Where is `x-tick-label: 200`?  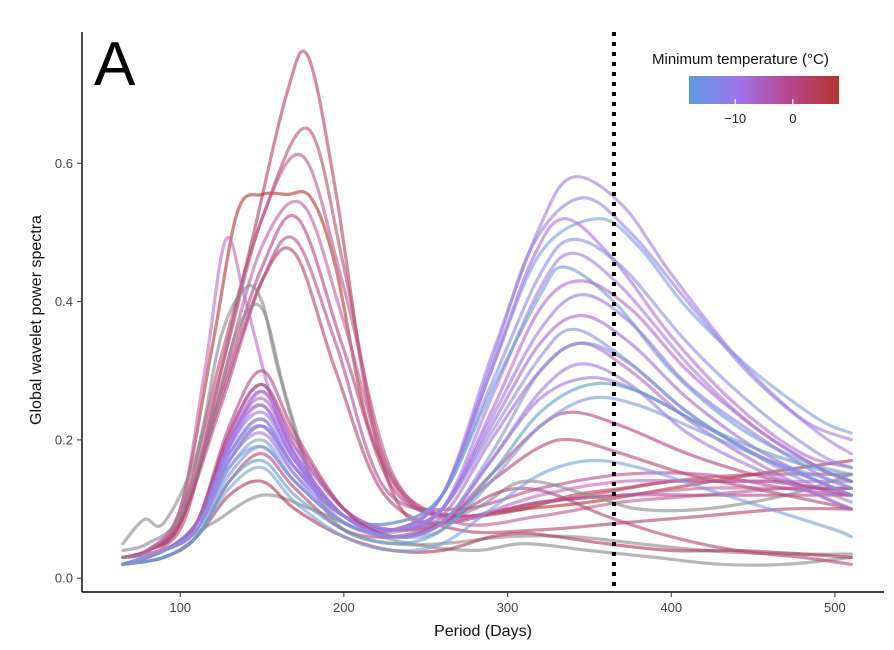
x-tick-label: 200 is located at coordinates (344, 607).